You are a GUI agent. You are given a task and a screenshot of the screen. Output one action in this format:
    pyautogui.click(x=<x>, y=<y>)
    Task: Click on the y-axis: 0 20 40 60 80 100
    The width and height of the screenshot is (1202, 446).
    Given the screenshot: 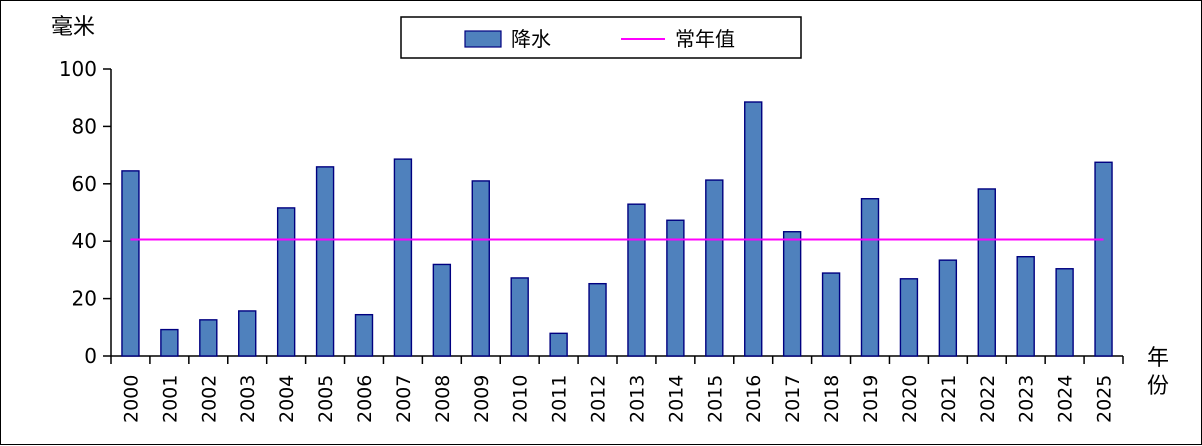 What is the action you would take?
    pyautogui.click(x=85, y=212)
    